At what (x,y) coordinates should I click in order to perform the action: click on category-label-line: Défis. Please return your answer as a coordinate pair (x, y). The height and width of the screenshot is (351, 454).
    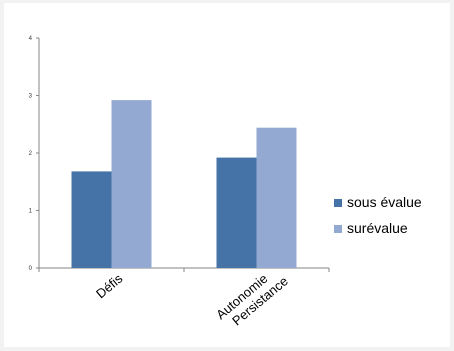
    Looking at the image, I should click on (109, 285).